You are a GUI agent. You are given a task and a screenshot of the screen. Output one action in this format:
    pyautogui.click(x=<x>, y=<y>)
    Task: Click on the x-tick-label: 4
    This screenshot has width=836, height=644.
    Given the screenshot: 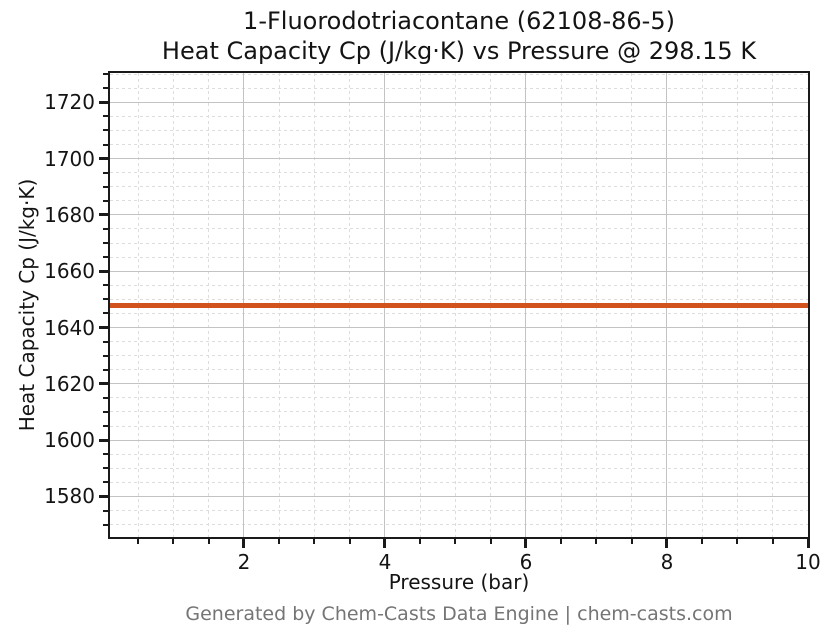 What is the action you would take?
    pyautogui.click(x=385, y=562)
    